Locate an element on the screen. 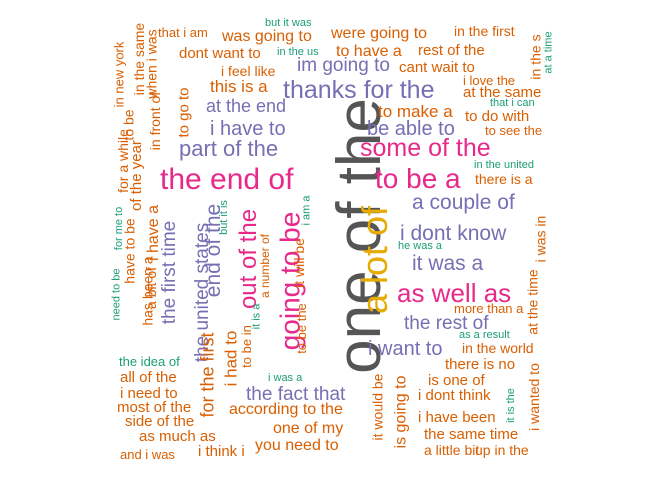  word-that-i-am: that i am is located at coordinates (183, 32).